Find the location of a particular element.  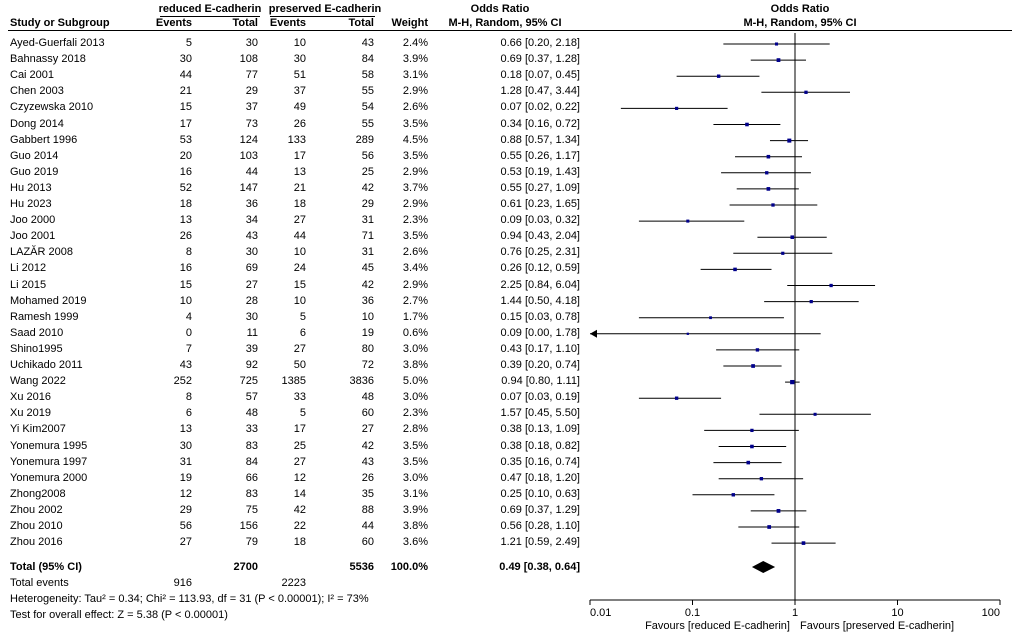

total1-cell: 30 is located at coordinates (251, 43).